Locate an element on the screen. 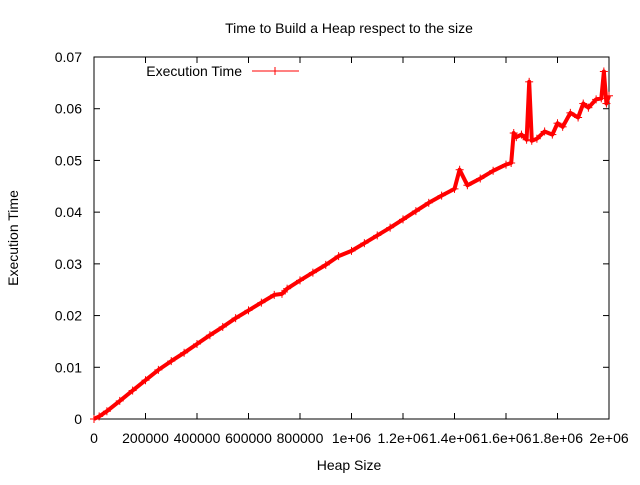  y-axis-label: Execution Time is located at coordinates (13, 238).